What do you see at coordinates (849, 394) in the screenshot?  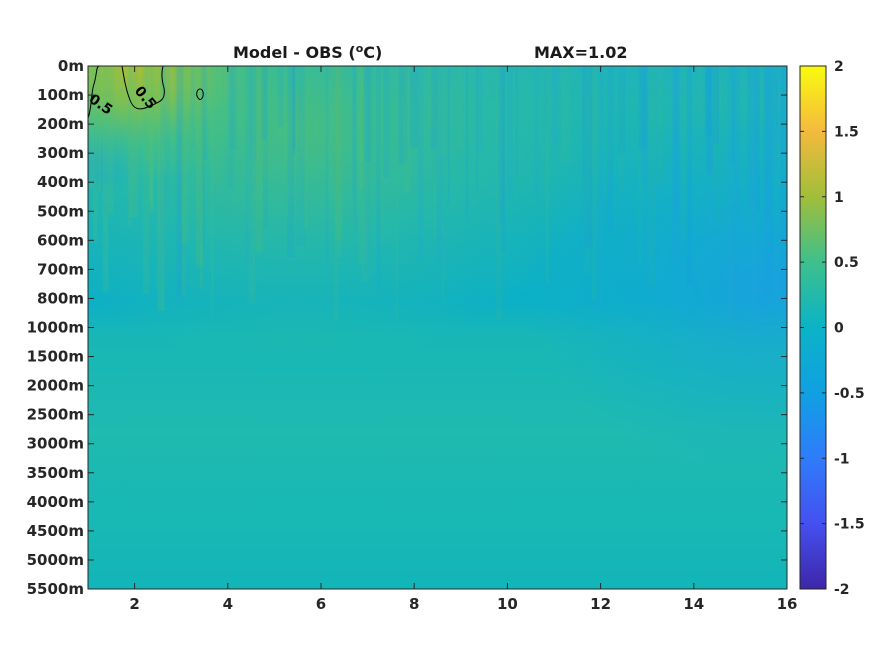 I see `colorbar-tick-label: -0.5` at bounding box center [849, 394].